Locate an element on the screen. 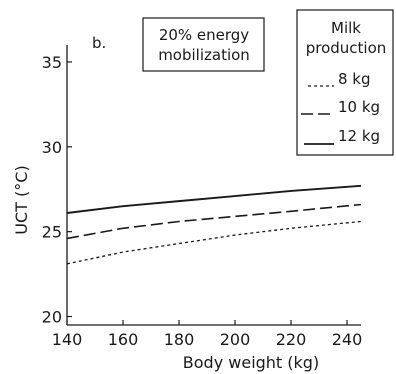 The width and height of the screenshot is (396, 374). title-box-frame is located at coordinates (203, 44).